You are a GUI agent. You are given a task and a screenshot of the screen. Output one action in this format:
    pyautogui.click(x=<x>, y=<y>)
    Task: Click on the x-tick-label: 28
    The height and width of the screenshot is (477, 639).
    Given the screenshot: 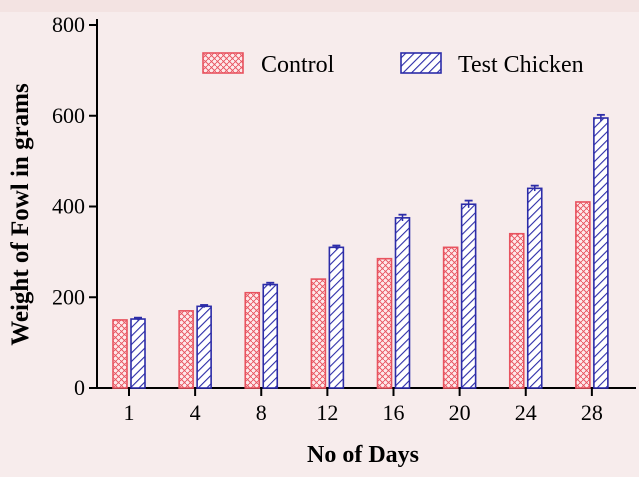 What is the action you would take?
    pyautogui.click(x=592, y=412)
    